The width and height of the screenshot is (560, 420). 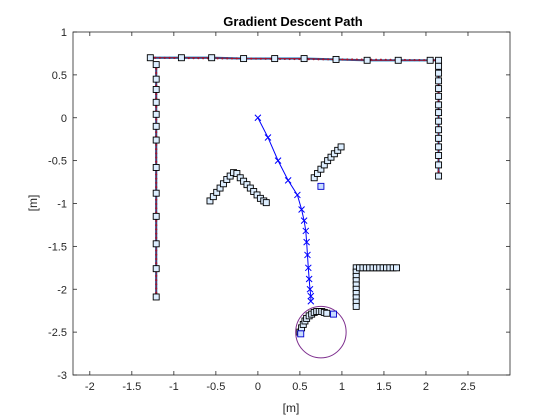 What do you see at coordinates (62, 376) in the screenshot?
I see `y-tick-label: -3` at bounding box center [62, 376].